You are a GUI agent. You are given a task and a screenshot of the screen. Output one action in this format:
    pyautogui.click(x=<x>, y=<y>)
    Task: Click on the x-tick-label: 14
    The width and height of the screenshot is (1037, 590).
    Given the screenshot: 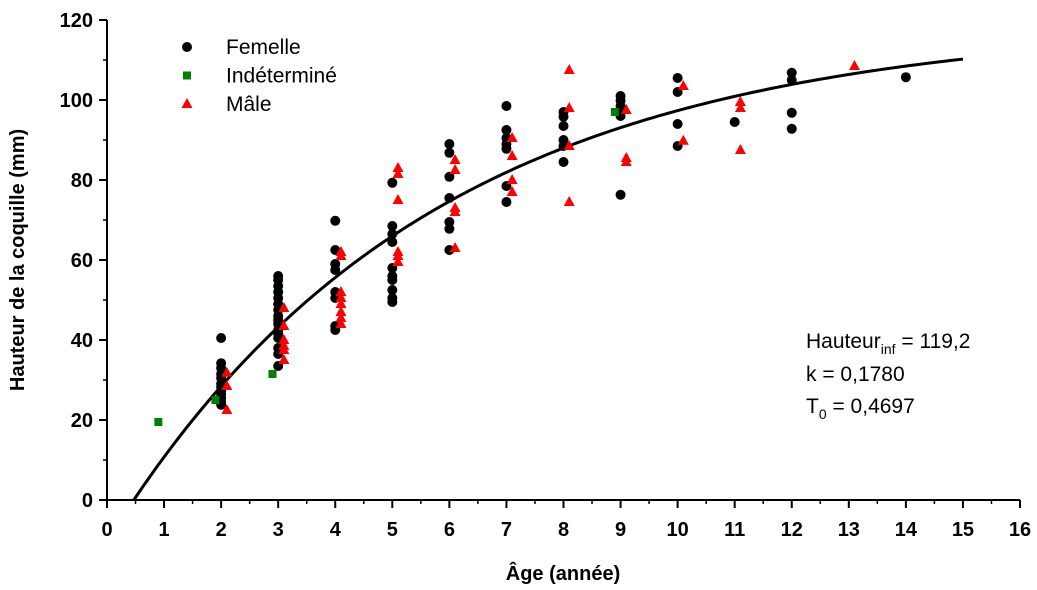 What is the action you would take?
    pyautogui.click(x=906, y=530)
    